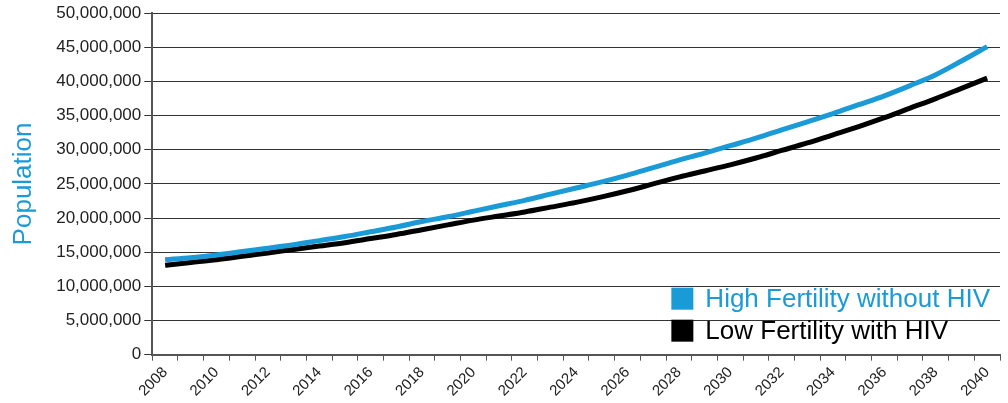 Image resolution: width=1008 pixels, height=403 pixels. Describe the element at coordinates (103, 320) in the screenshot. I see `y-tick-label: 5,000,000` at that location.